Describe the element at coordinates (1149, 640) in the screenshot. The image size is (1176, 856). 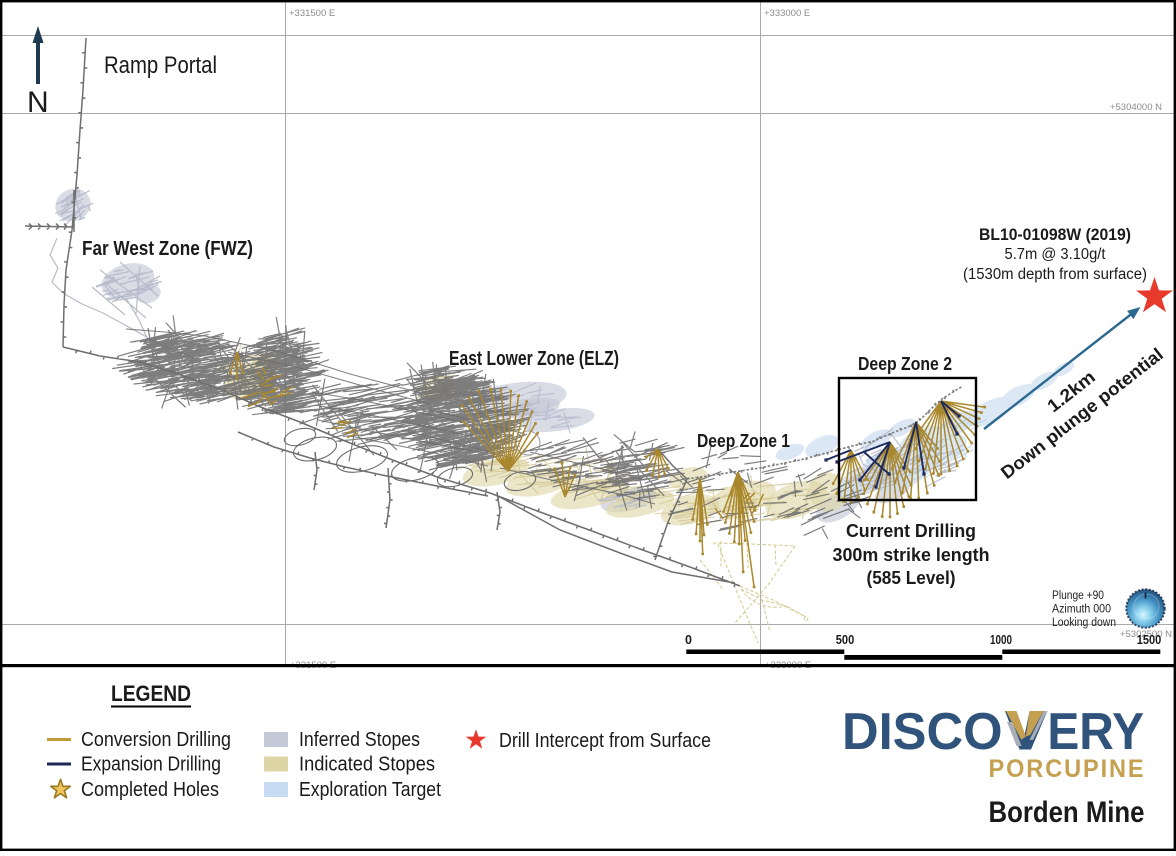
I see `svg-text: 1500` at that location.